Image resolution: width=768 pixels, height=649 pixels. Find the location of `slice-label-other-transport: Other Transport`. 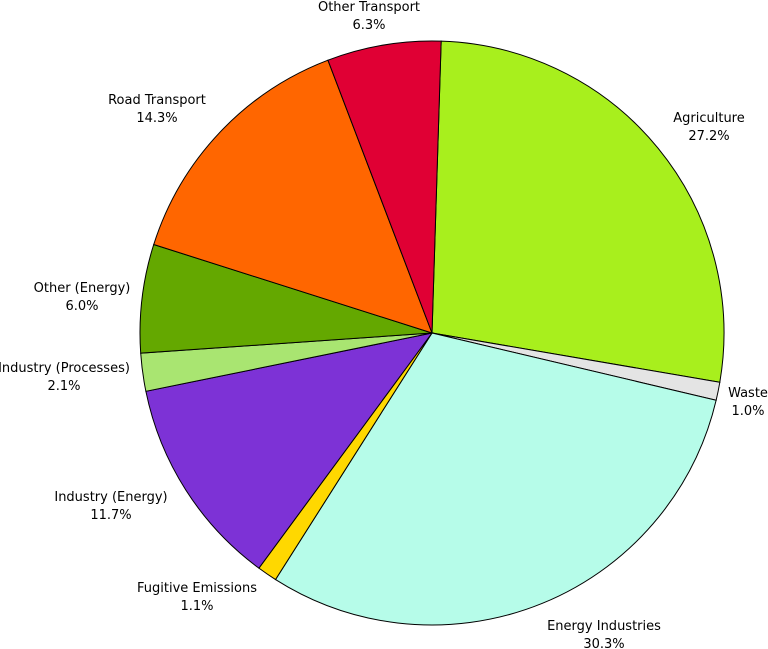

slice-label-other-transport: Other Transport is located at coordinates (369, 7).